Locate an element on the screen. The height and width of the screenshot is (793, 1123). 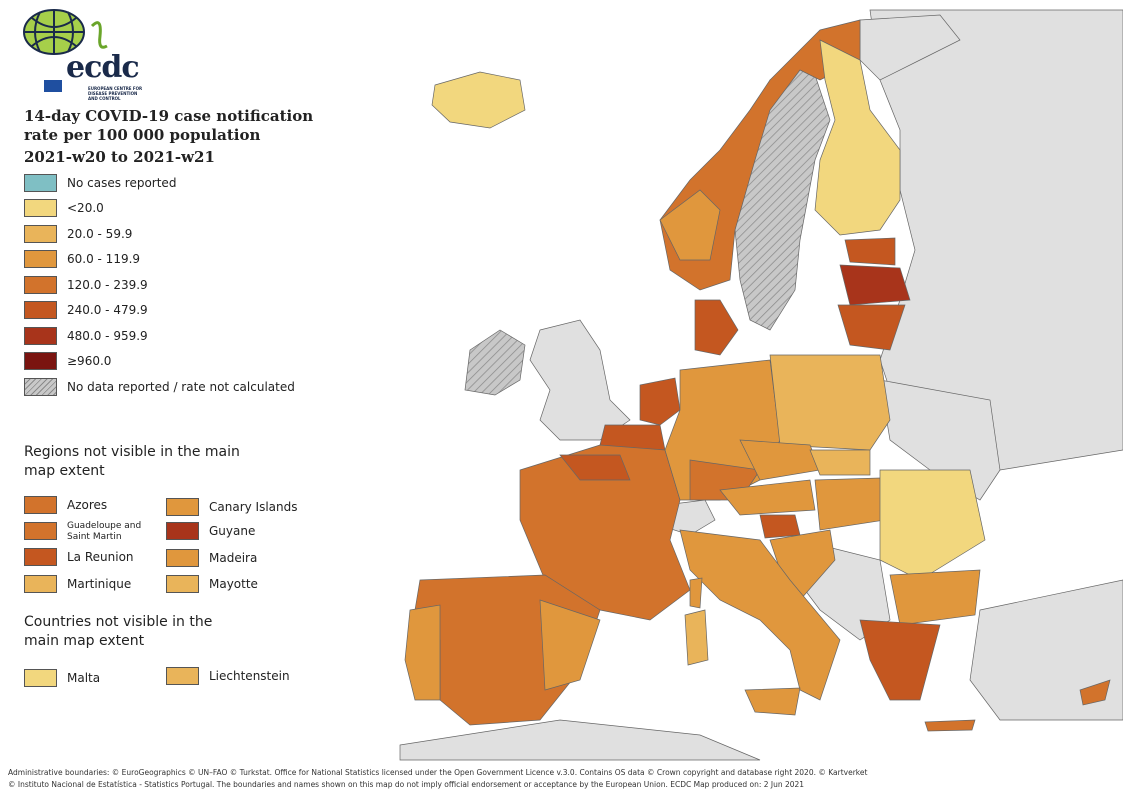
latvia is located at coordinates (875, 285).